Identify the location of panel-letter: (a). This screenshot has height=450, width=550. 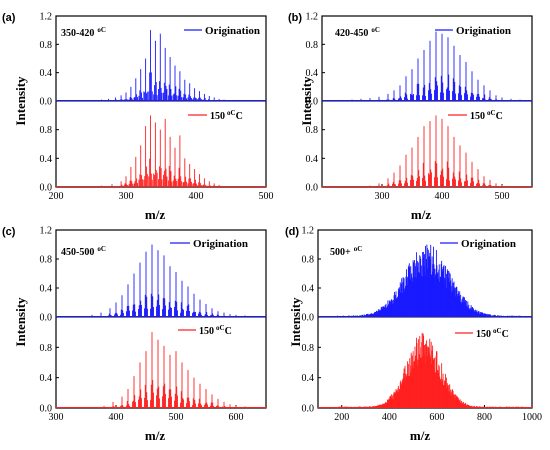
(9, 18).